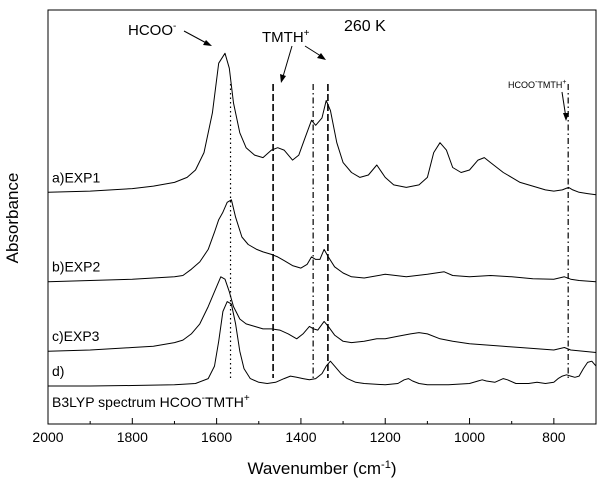 The width and height of the screenshot is (600, 486). What do you see at coordinates (294, 55) in the screenshot?
I see `annotation-tmth: TMTH+` at bounding box center [294, 55].